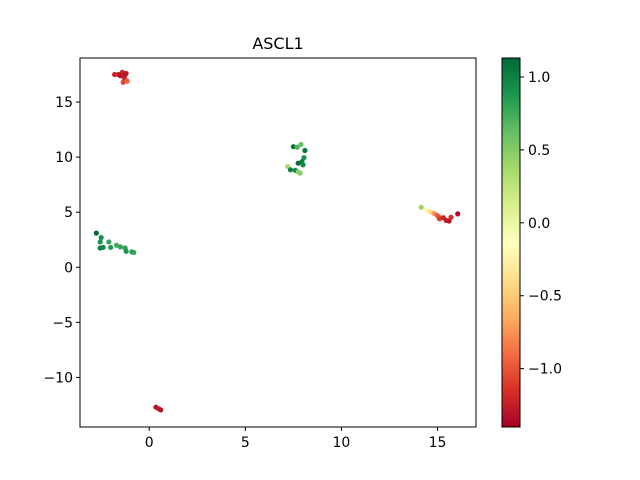 The width and height of the screenshot is (640, 480). Describe the element at coordinates (539, 151) in the screenshot. I see `colorbar-tick-label: 0.5` at that location.